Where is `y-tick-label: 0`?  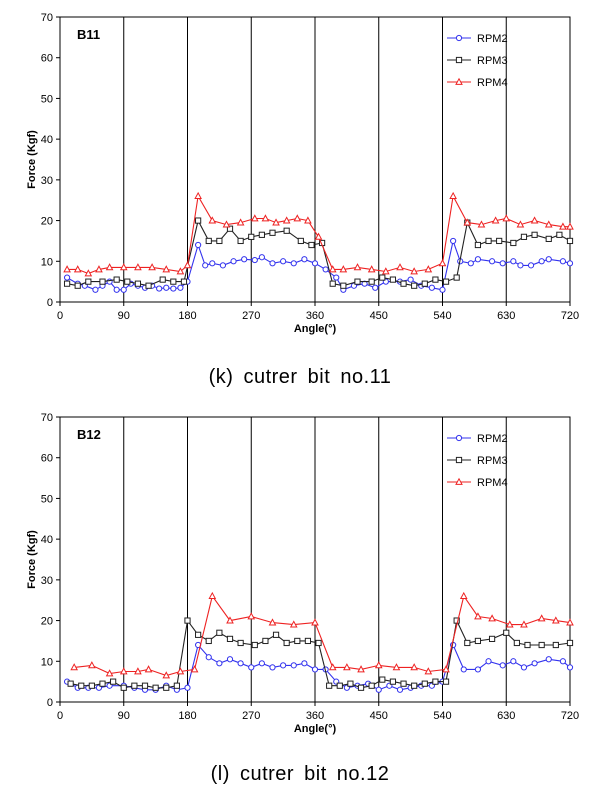
y-tick-label: 0 is located at coordinates (50, 303).